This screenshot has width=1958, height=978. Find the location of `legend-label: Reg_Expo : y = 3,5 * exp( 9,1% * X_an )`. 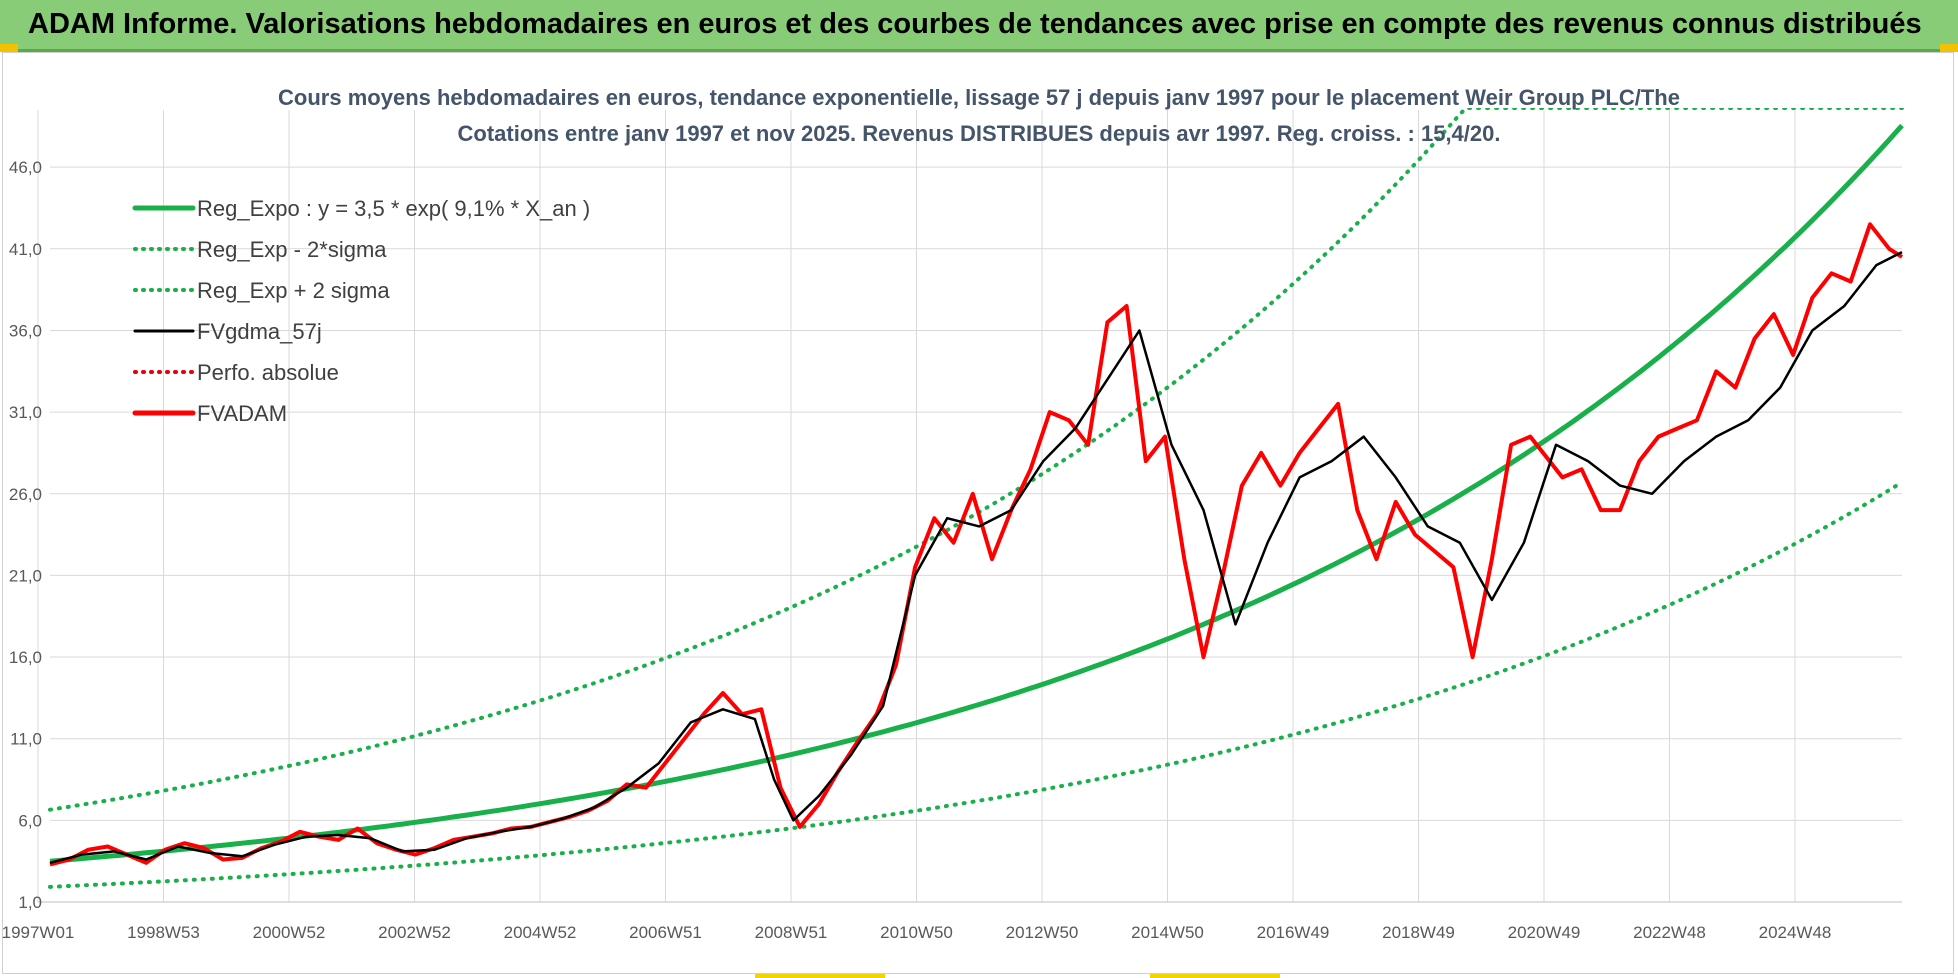

legend-label: Reg_Expo : y = 3,5 * exp( 9,1% * X_an ) is located at coordinates (393, 208).